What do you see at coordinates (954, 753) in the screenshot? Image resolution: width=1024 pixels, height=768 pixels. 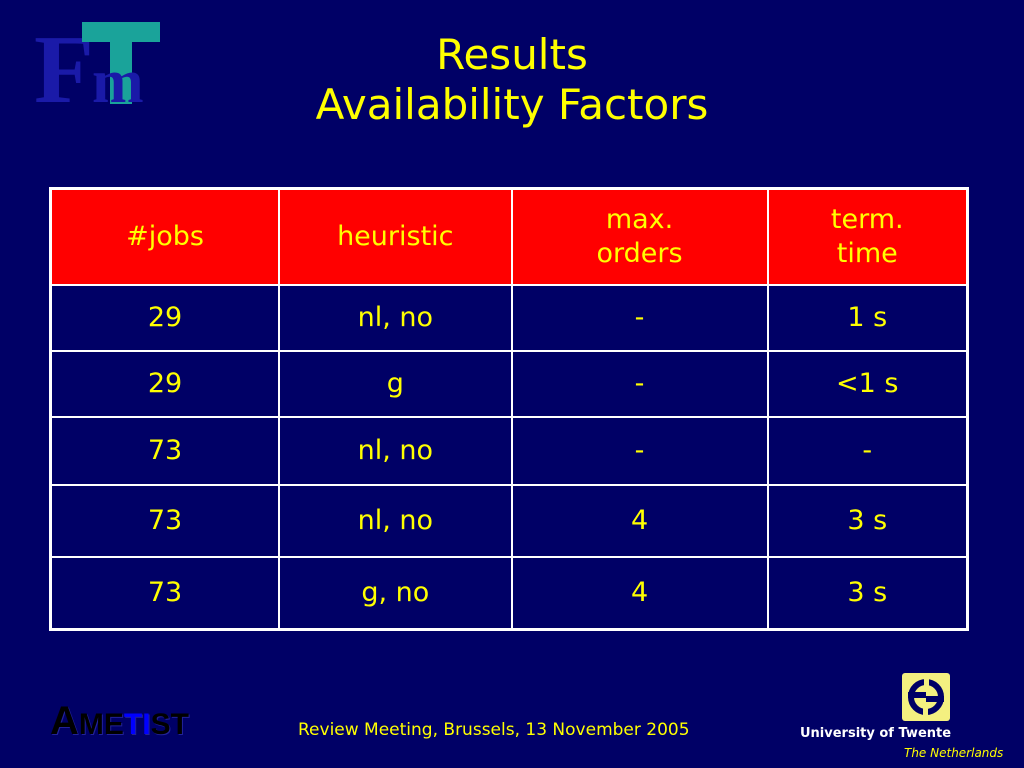 I see `university-country: The Netherlands` at bounding box center [954, 753].